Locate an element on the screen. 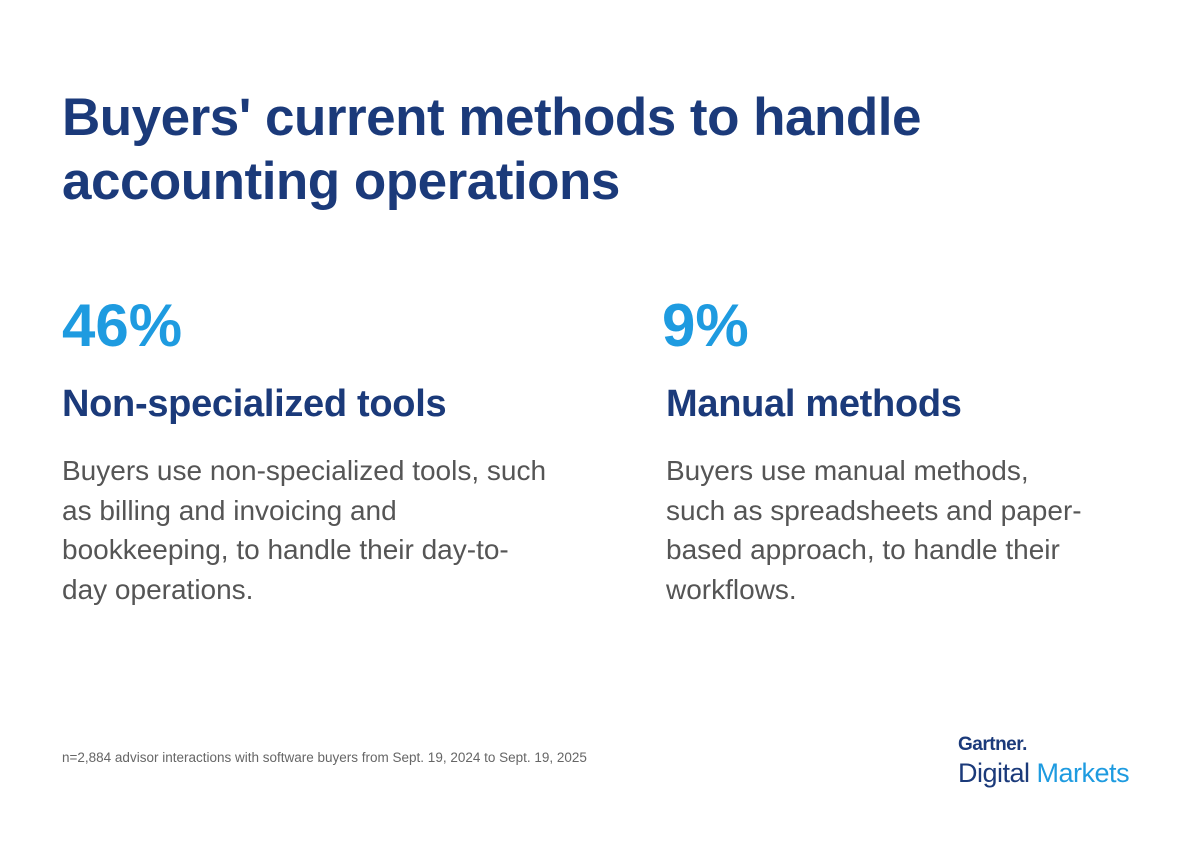  logo-brand: Gartner. is located at coordinates (992, 744).